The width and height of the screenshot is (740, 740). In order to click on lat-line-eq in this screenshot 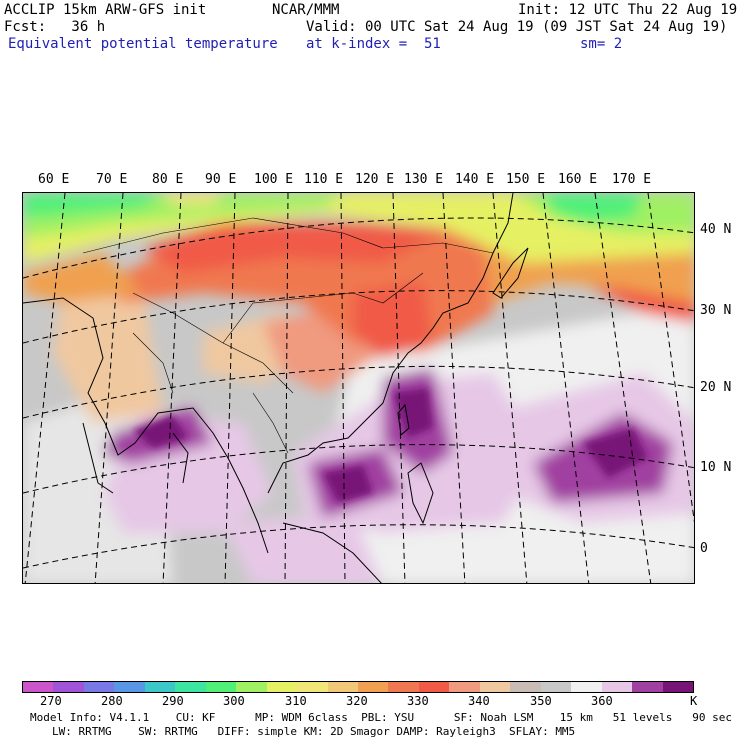, I will do `click(358, 546)`.